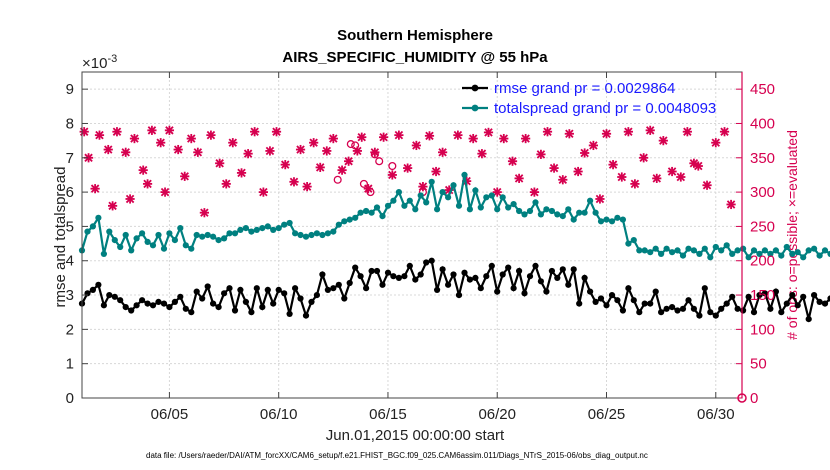  I want to click on x-axis-label: Jun.01,2015 00:00:00 start, so click(415, 435).